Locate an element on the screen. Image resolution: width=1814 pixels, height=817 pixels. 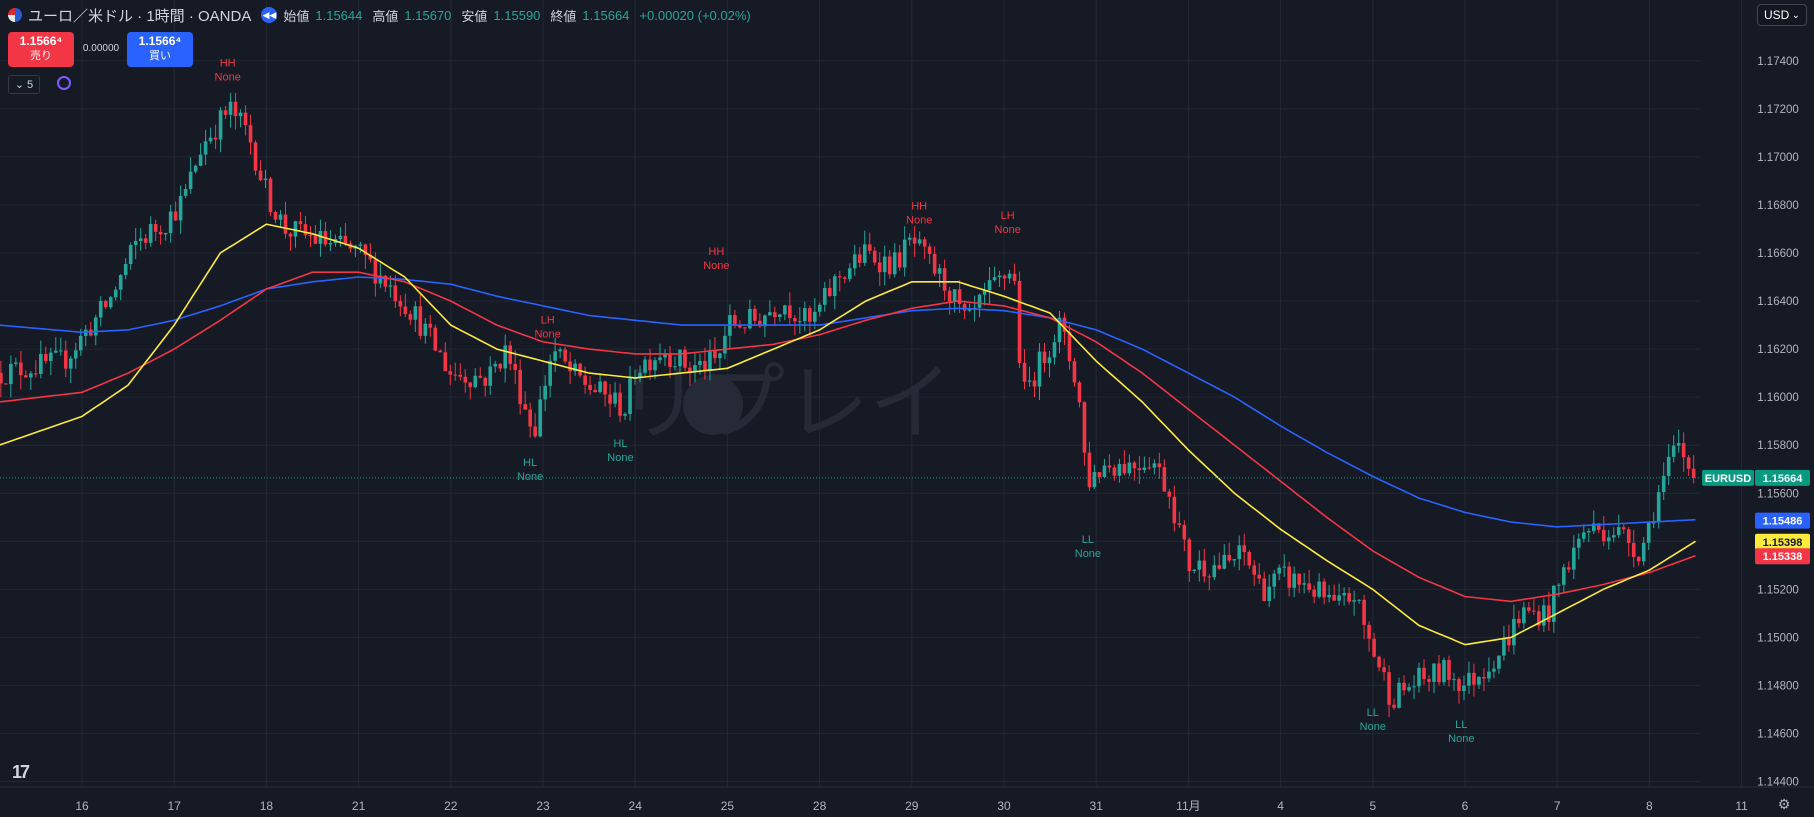
rewind-icon: ◀◀ is located at coordinates (269, 15).